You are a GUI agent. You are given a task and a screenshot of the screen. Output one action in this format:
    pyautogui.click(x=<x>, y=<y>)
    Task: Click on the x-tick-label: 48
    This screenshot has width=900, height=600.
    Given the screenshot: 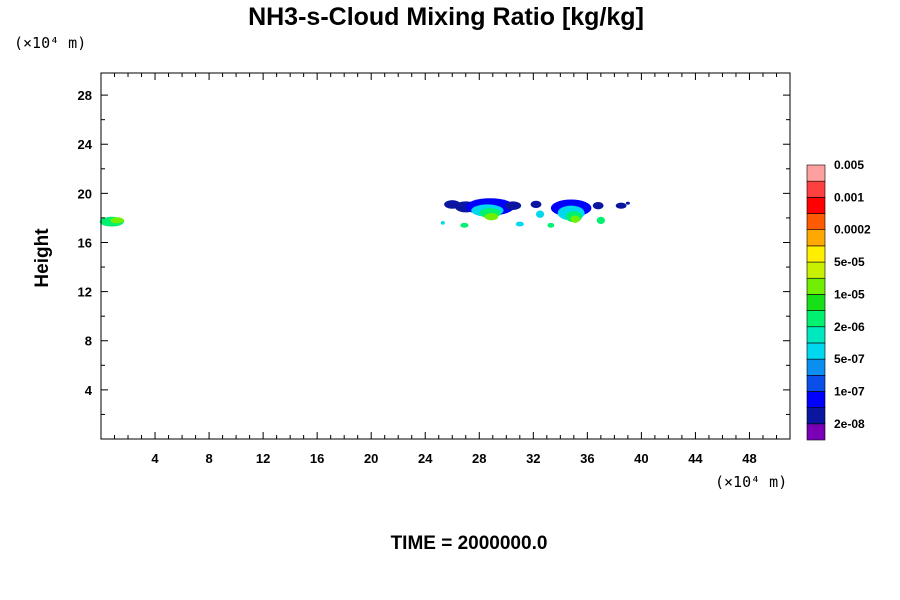 What is the action you would take?
    pyautogui.click(x=749, y=458)
    